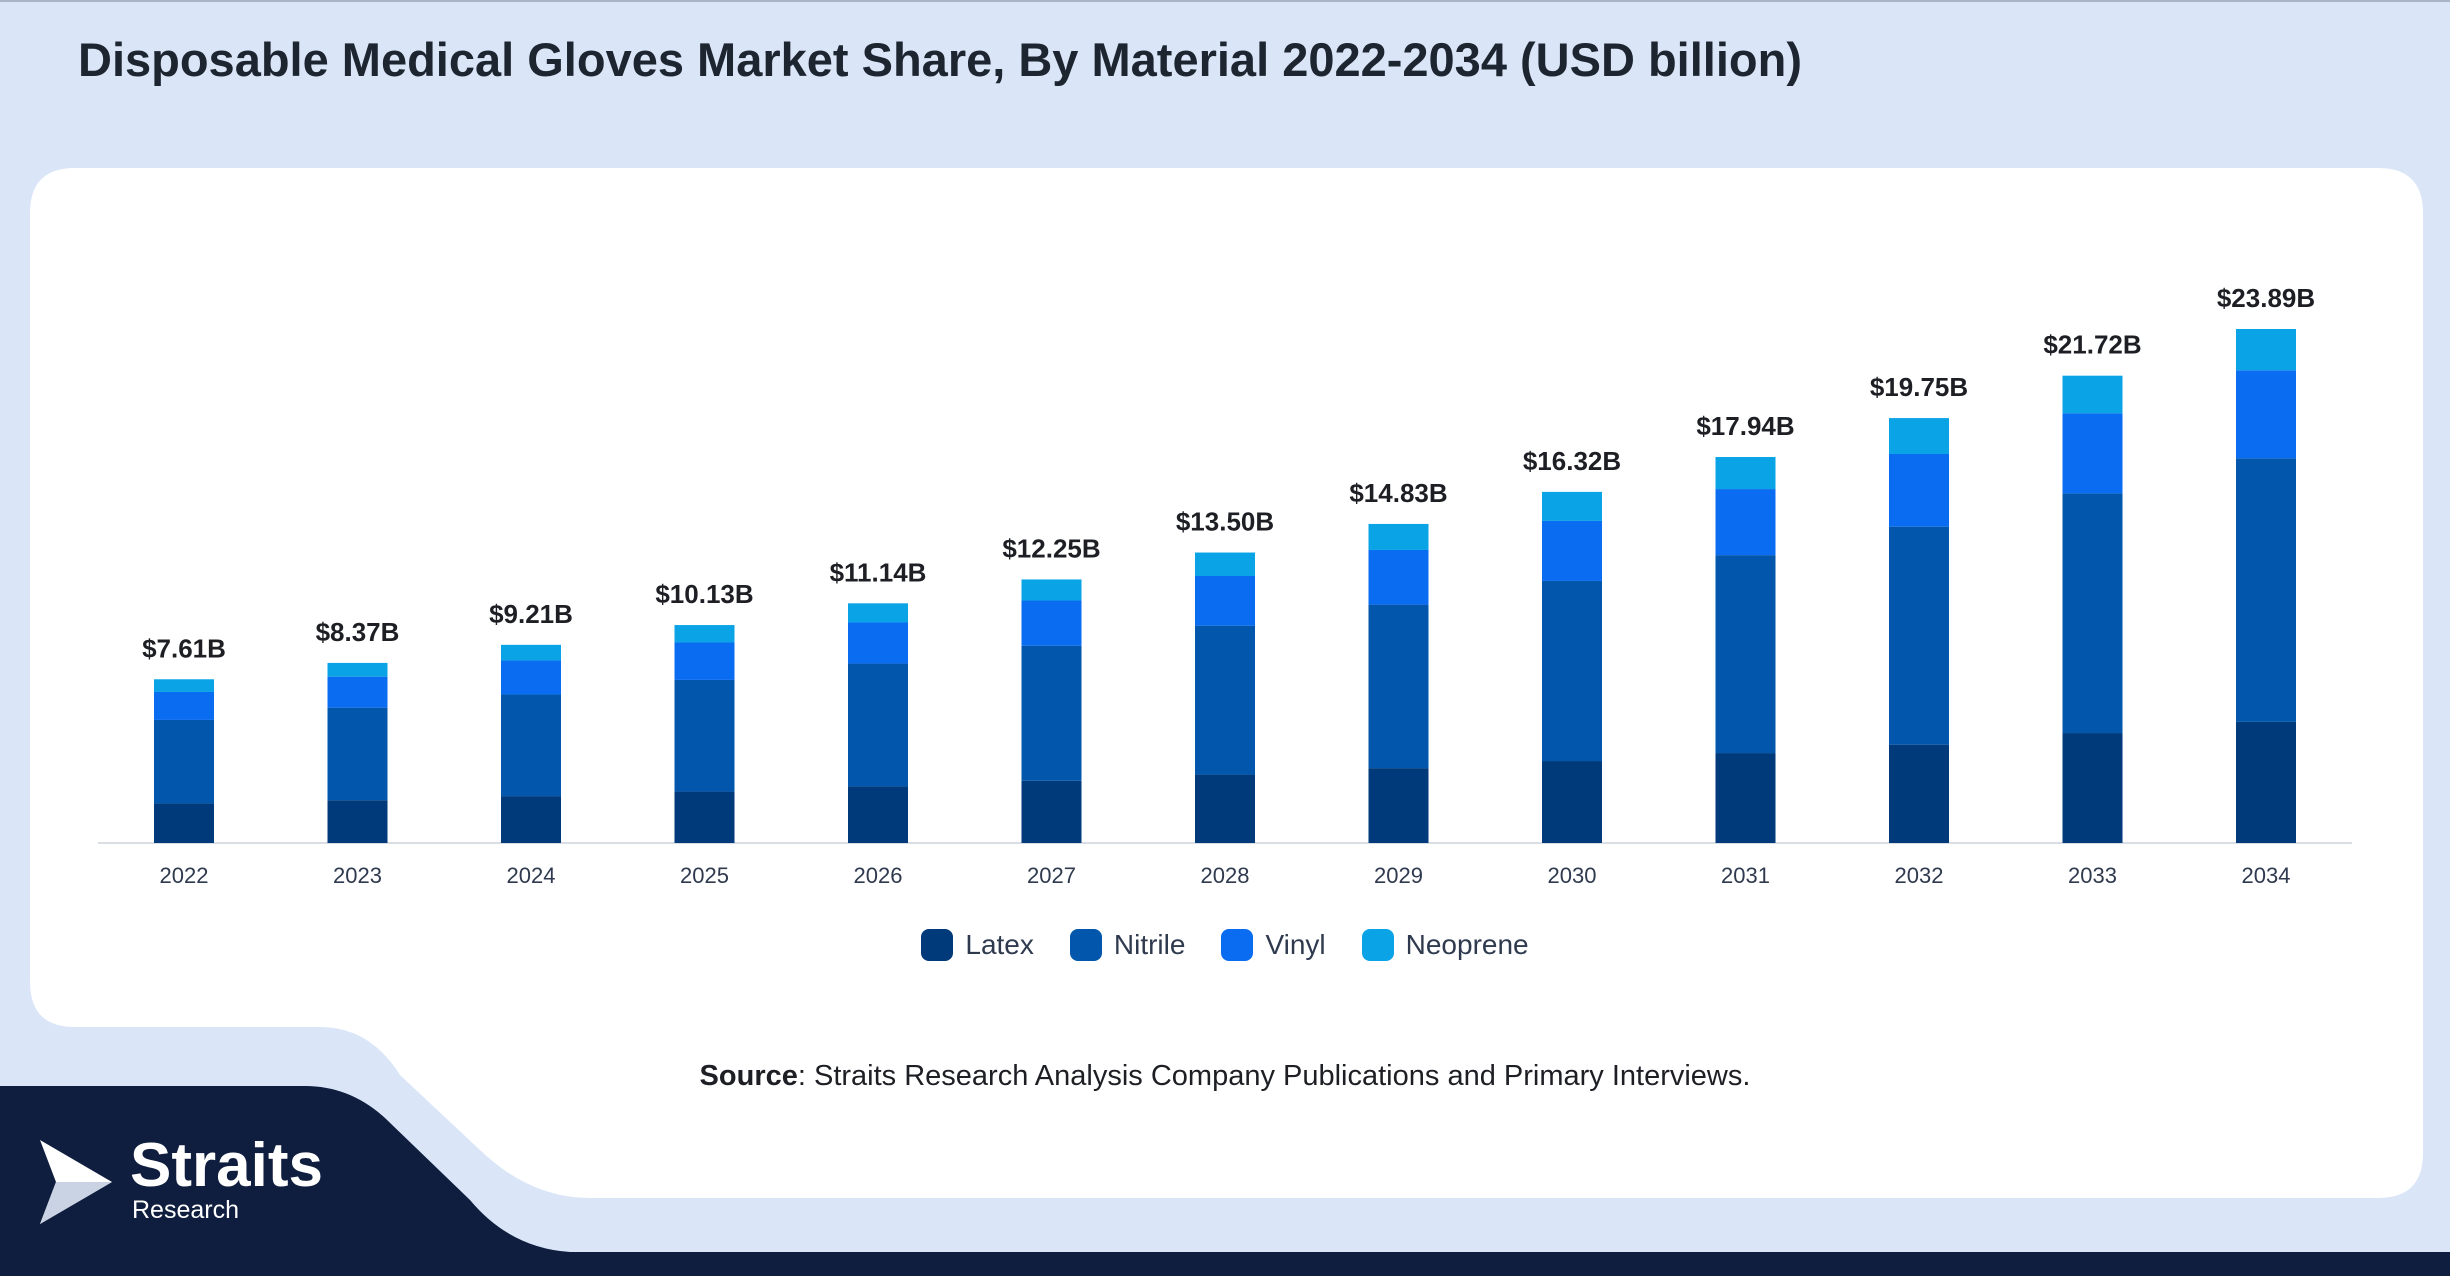 This screenshot has width=2450, height=1276. I want to click on bar-segment-neoprene-2026, so click(878, 613).